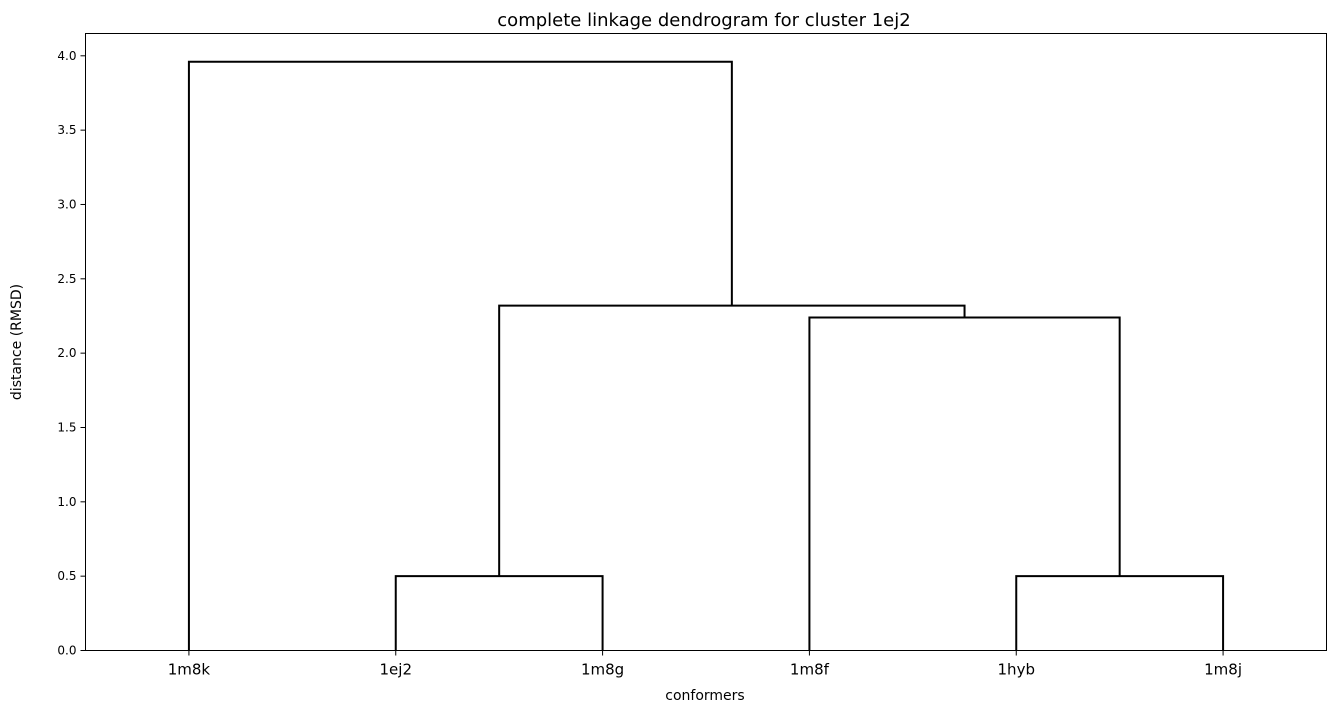  Describe the element at coordinates (66, 427) in the screenshot. I see `y-tick-label: 1.5` at that location.